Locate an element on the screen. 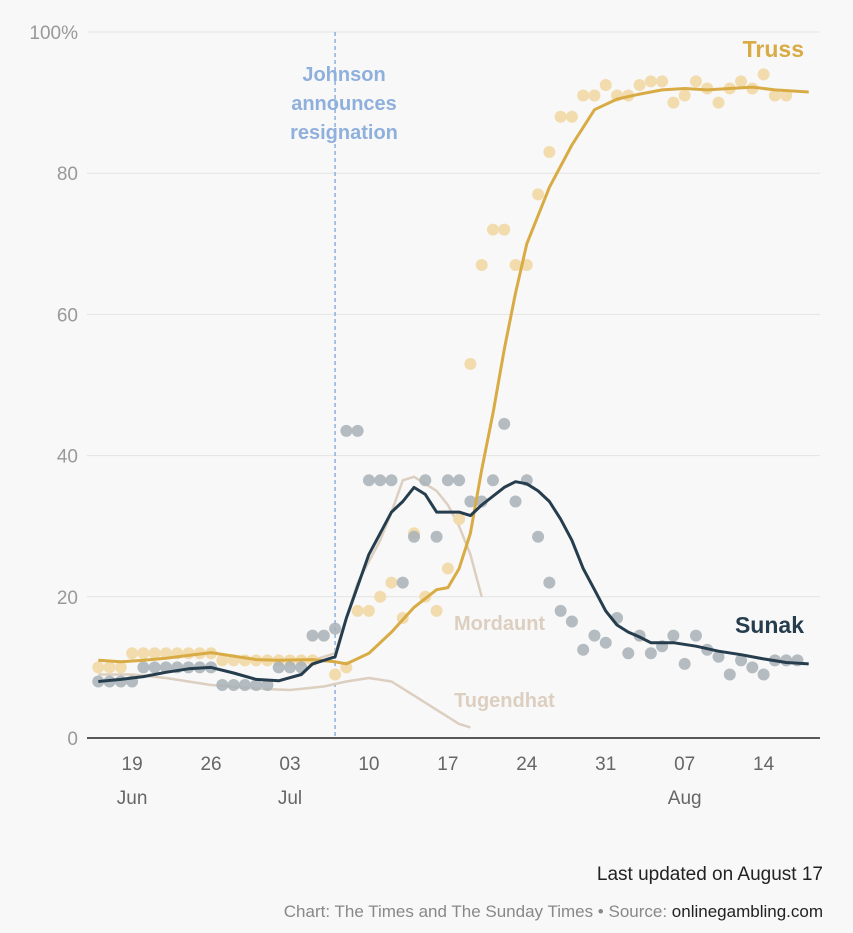 This screenshot has height=933, width=853. source-link: onlinegambling.com is located at coordinates (747, 911).